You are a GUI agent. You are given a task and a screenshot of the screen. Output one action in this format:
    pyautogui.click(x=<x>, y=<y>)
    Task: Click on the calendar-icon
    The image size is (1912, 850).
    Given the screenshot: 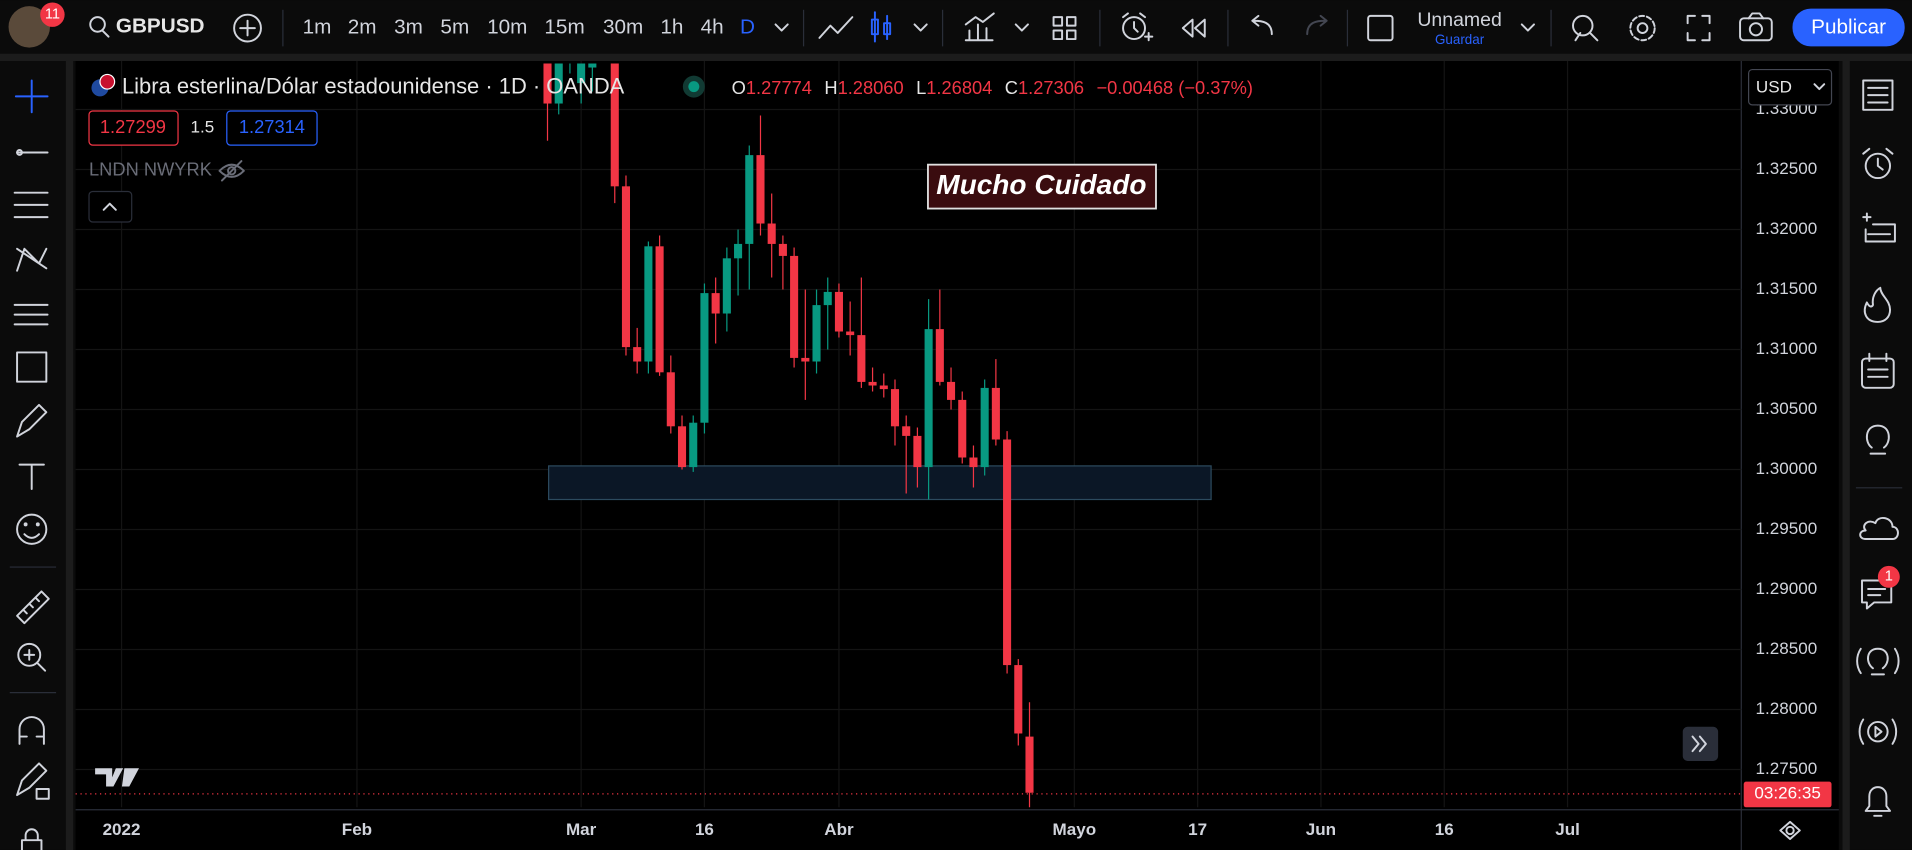 What is the action you would take?
    pyautogui.click(x=1878, y=370)
    